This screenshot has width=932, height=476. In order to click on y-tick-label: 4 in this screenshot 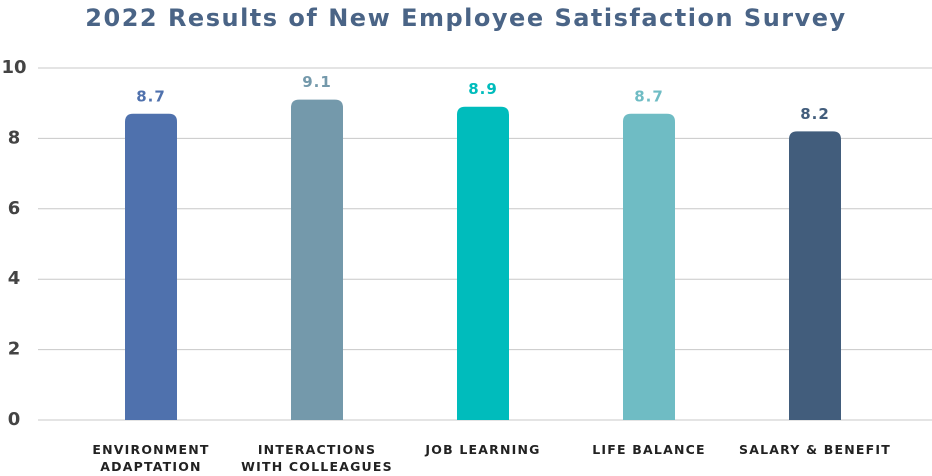, I will do `click(14, 278)`.